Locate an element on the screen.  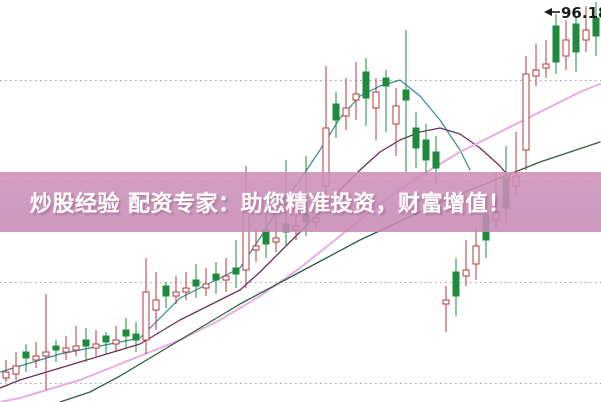
promo-banner: 炒股经验 配资专家：助您精准投资，财富增值！ is located at coordinates (300, 202).